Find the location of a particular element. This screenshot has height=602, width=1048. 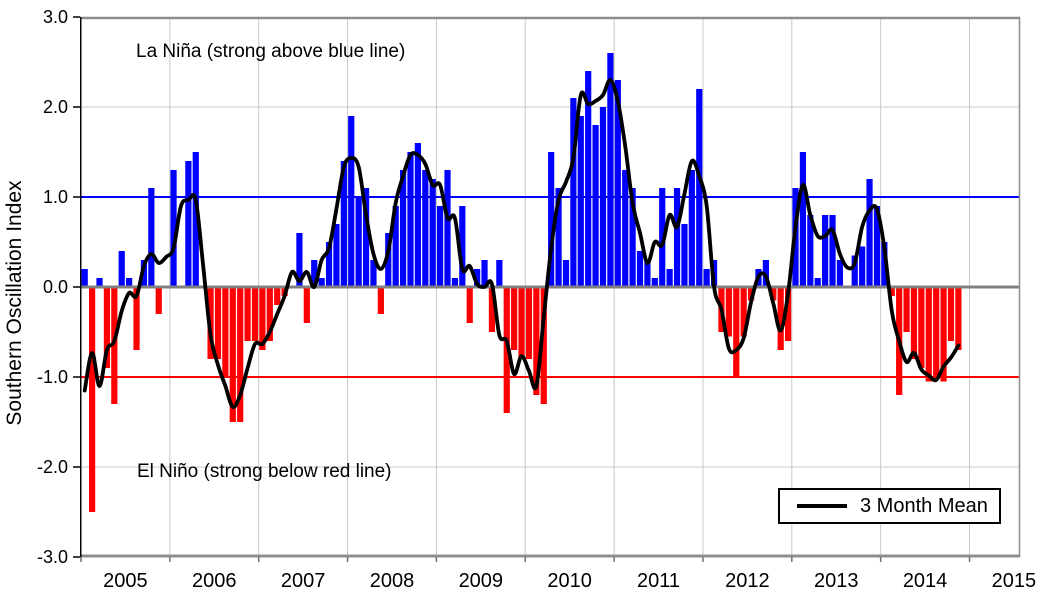

x-tick-label-2014: 2014 is located at coordinates (925, 581).